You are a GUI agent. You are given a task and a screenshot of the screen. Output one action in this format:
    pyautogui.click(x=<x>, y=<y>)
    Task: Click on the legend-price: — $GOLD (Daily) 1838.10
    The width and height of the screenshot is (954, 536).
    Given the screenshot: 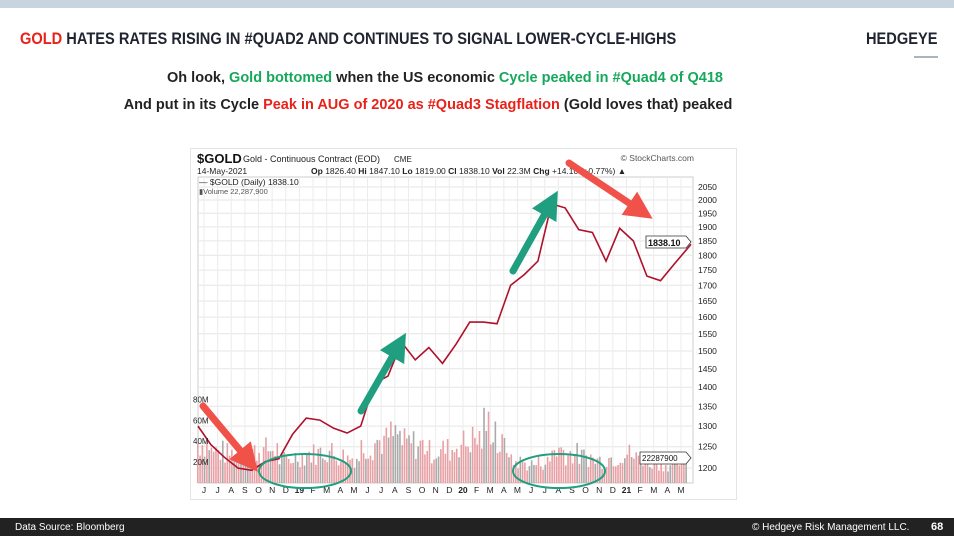 What is the action you would take?
    pyautogui.click(x=249, y=182)
    